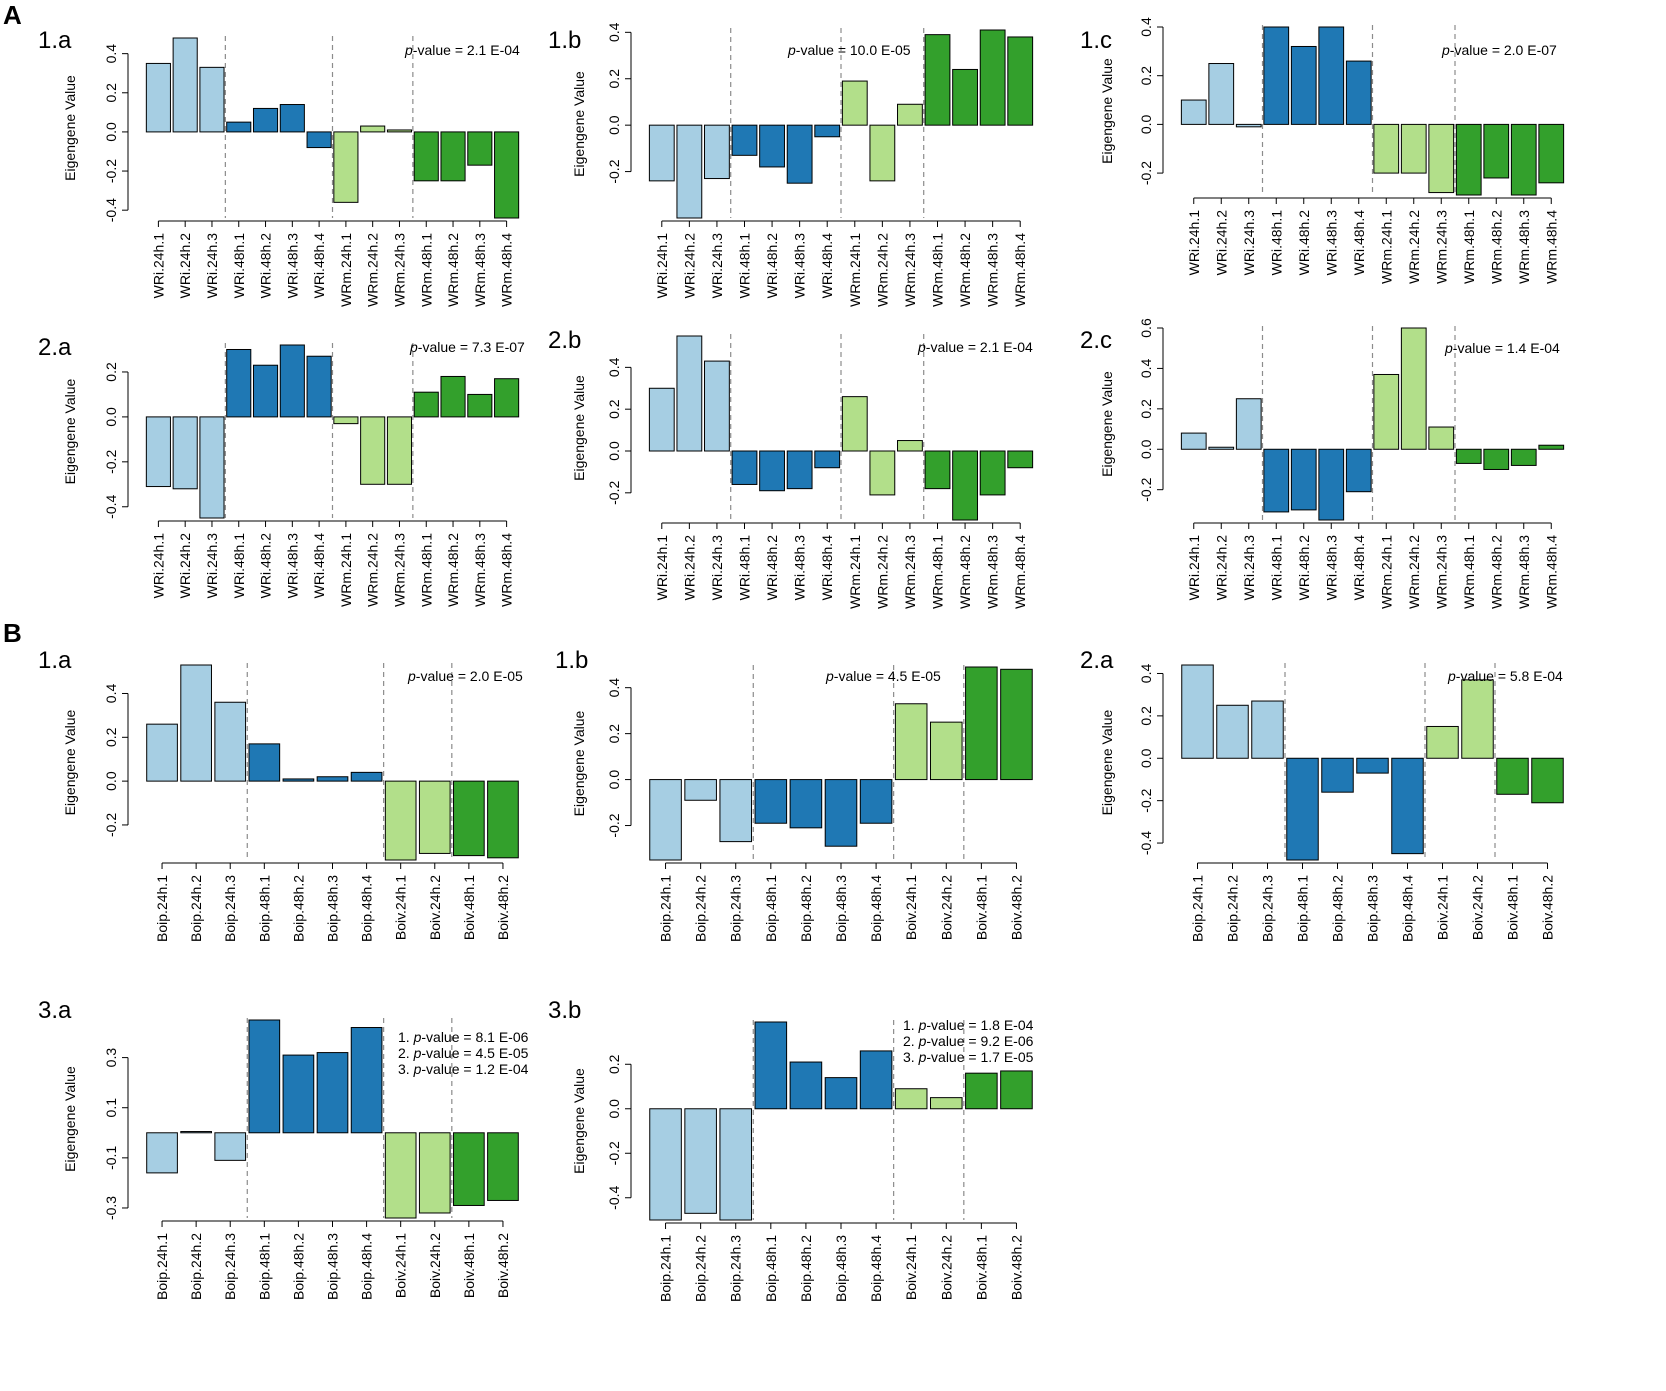  Describe the element at coordinates (564, 1010) in the screenshot. I see `panel-title: 3.b` at that location.